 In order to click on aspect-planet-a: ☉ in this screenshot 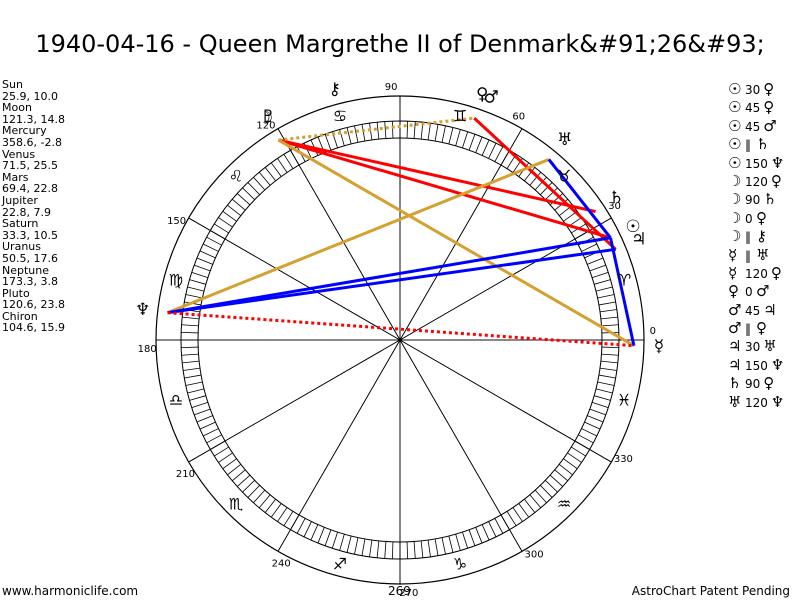, I will do `click(735, 89)`.